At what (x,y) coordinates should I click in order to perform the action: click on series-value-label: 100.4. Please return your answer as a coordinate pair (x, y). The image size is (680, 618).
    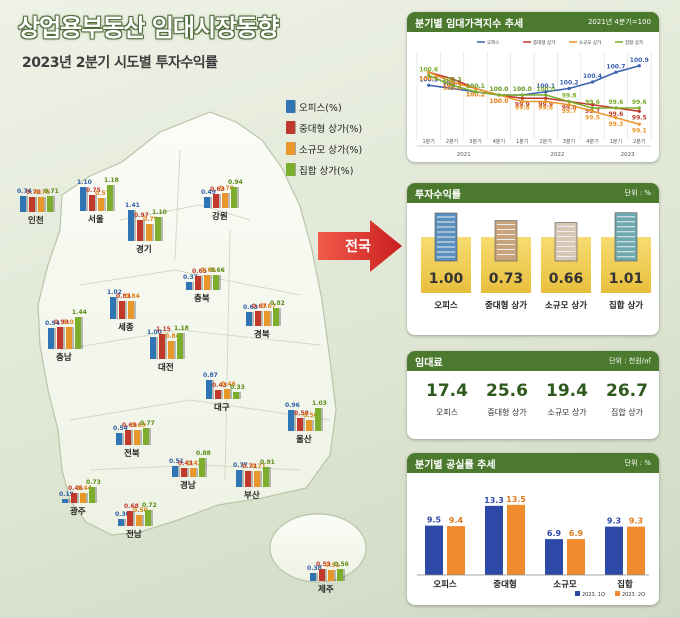
    Looking at the image, I should click on (592, 76).